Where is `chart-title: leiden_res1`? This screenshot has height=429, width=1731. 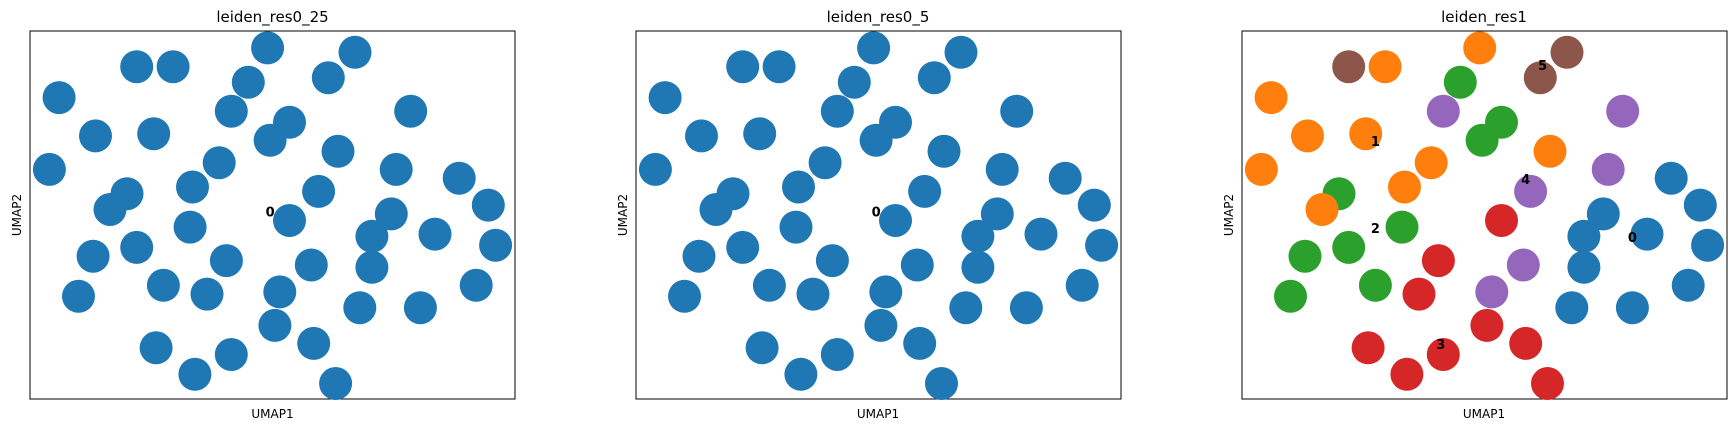
chart-title: leiden_res1 is located at coordinates (1484, 17).